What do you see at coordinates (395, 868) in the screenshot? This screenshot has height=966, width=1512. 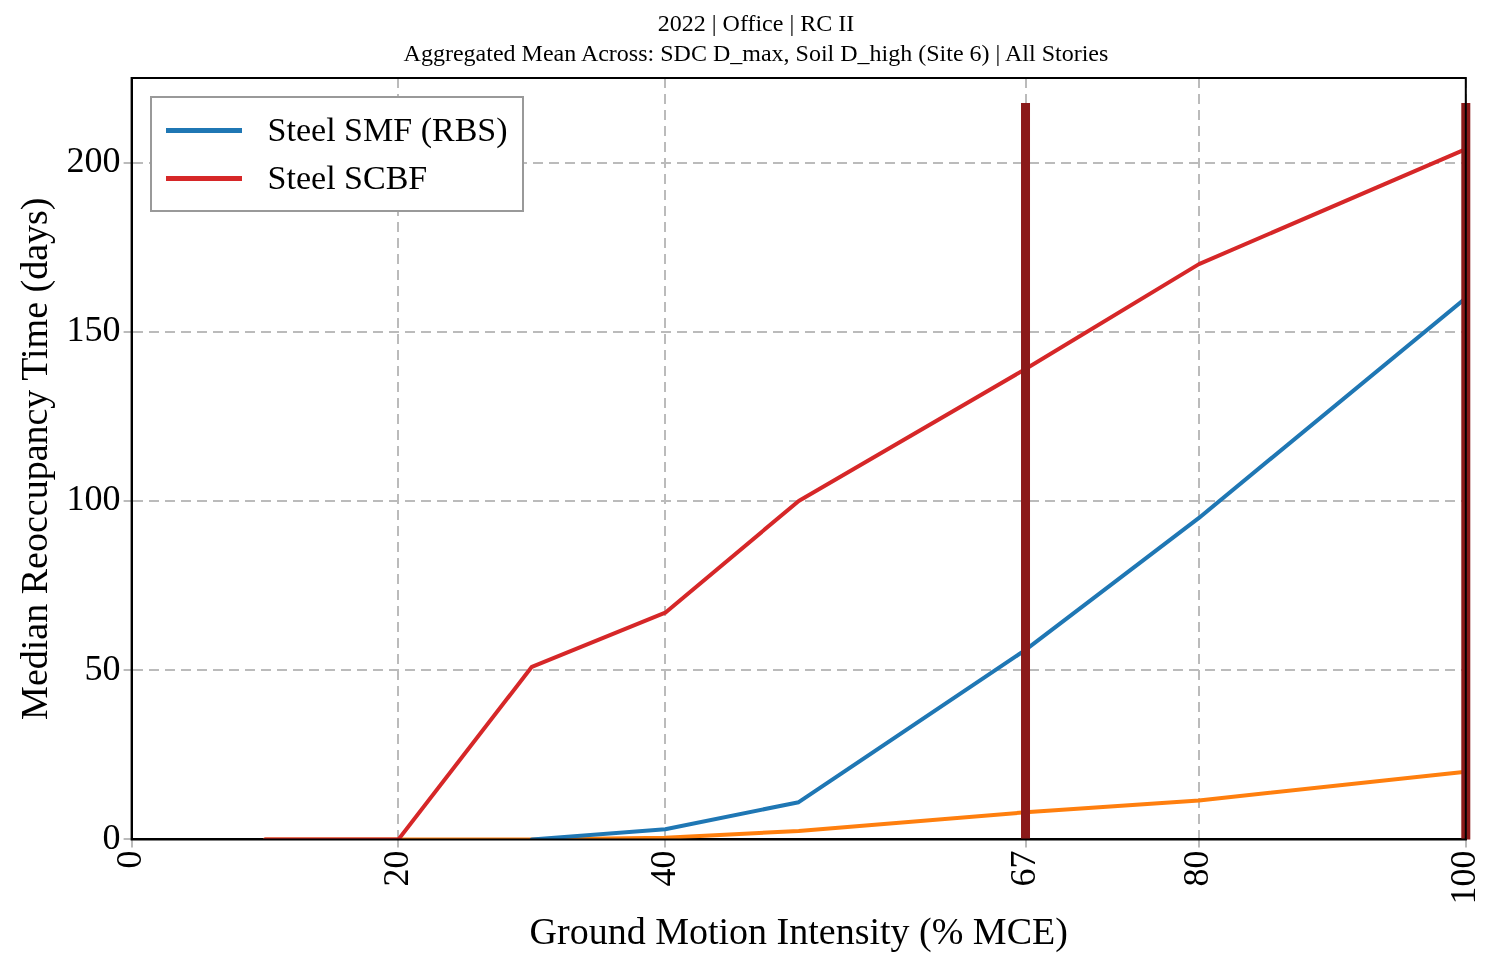 I see `x-tick-label: 20` at bounding box center [395, 868].